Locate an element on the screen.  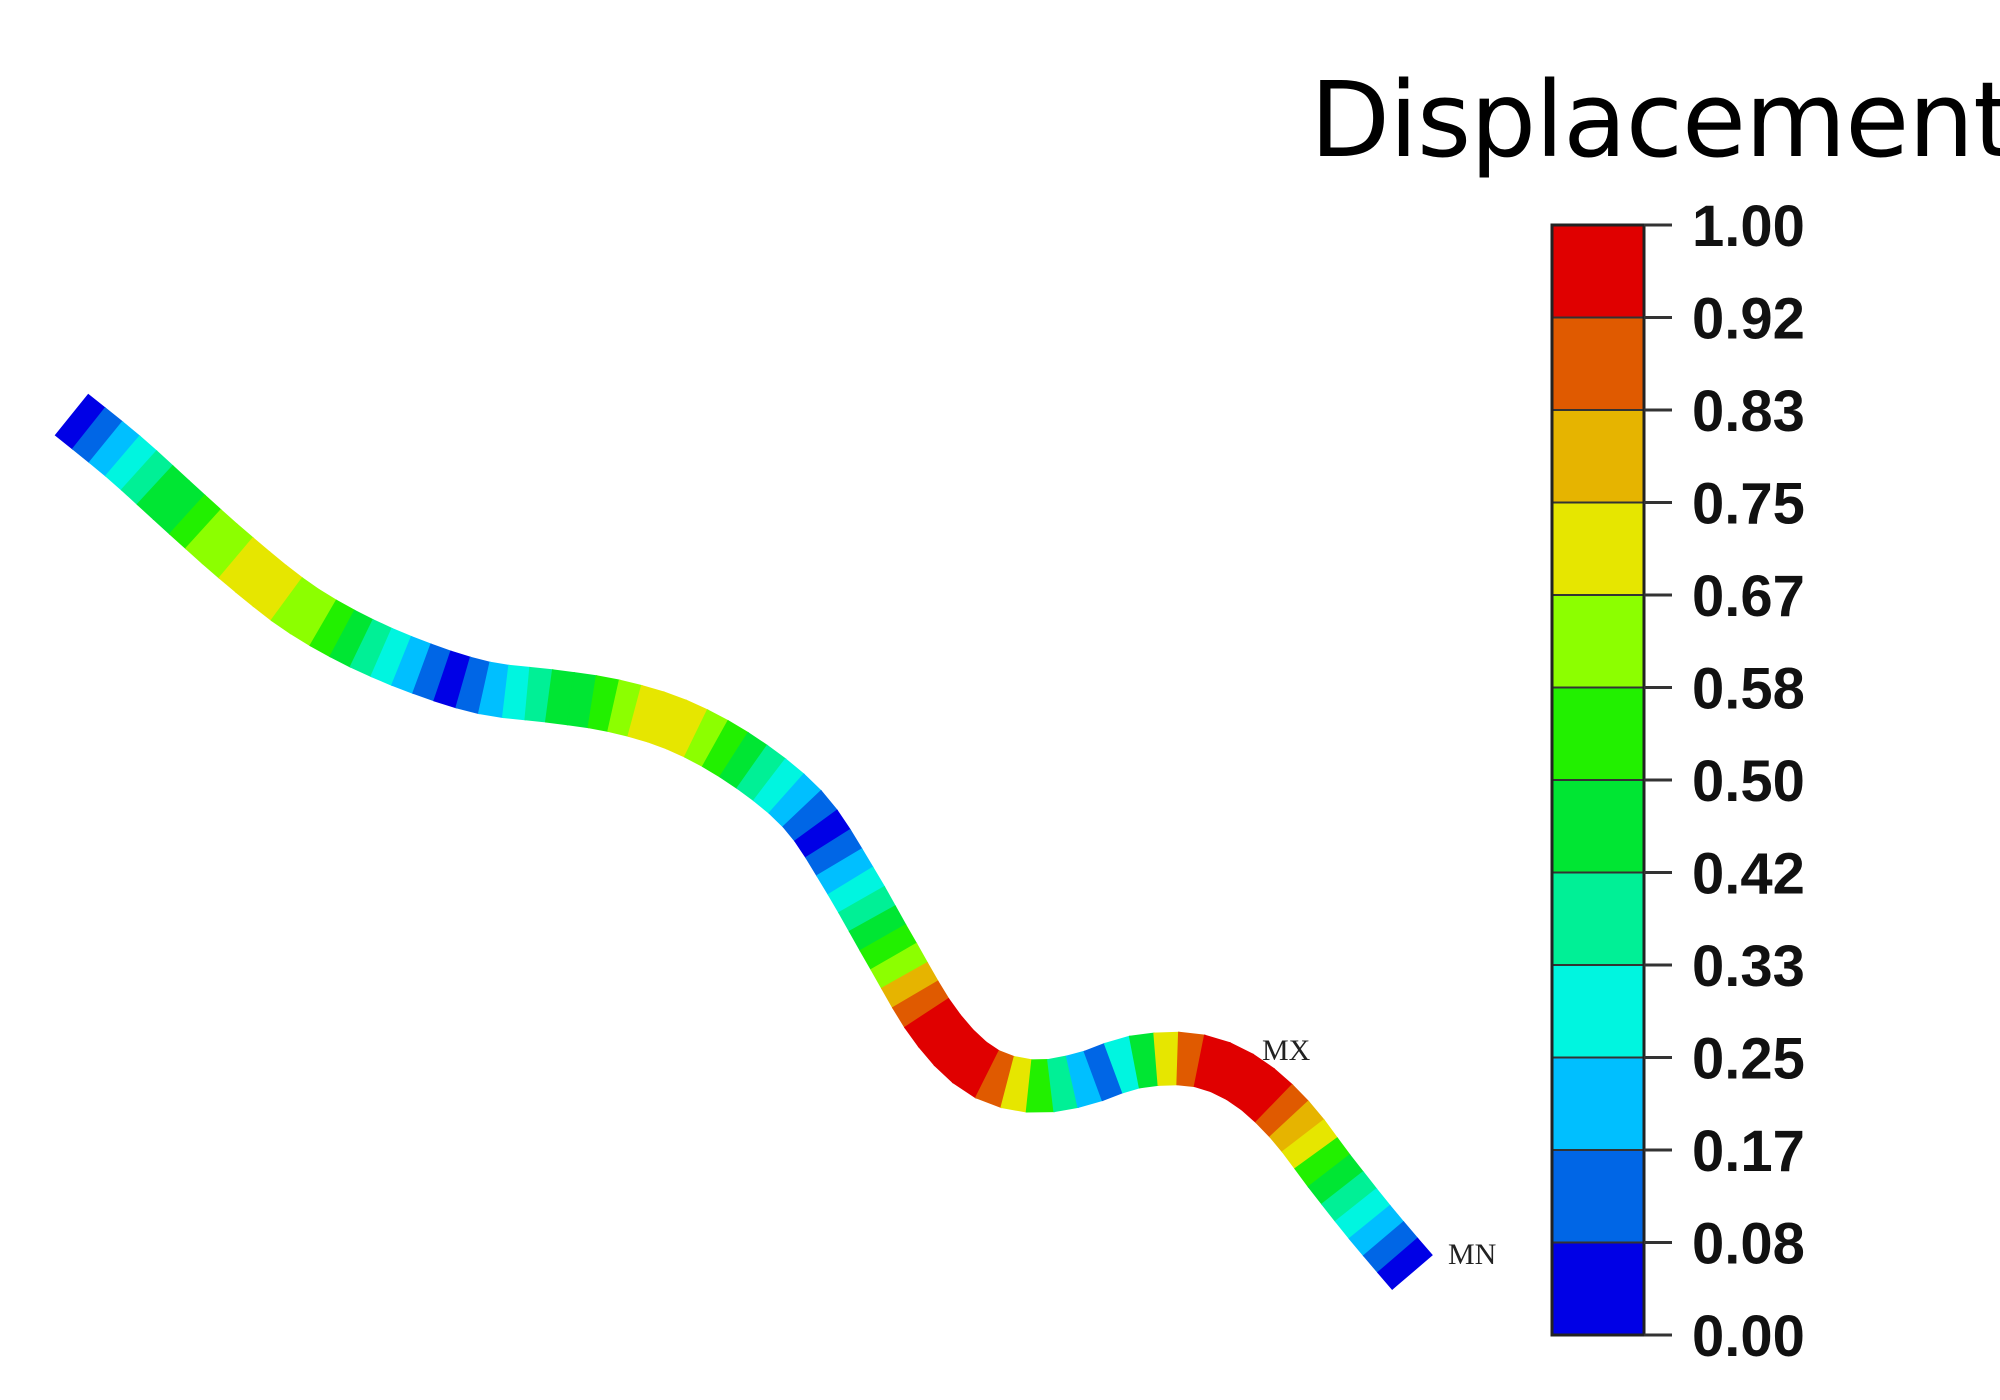
tick-label: 0.33 is located at coordinates (1748, 966).